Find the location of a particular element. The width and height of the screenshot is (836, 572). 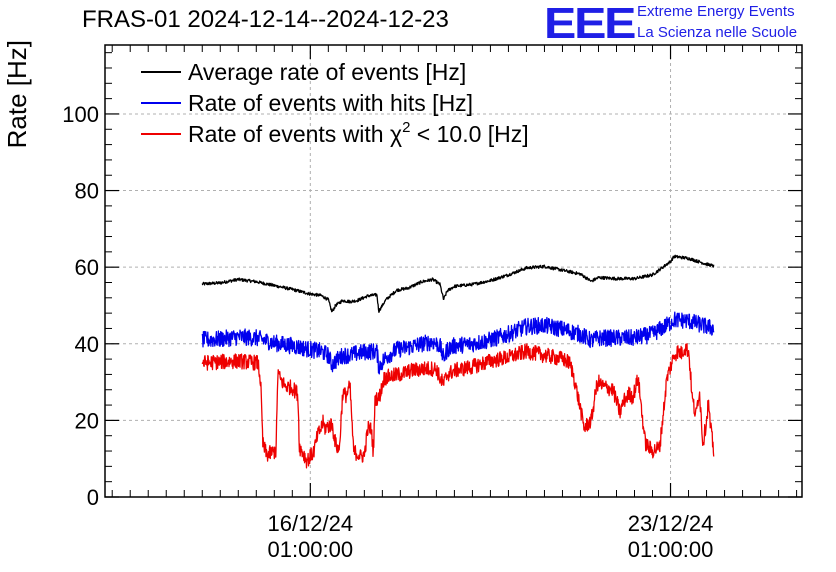

eee-logo: EEE is located at coordinates (590, 24).